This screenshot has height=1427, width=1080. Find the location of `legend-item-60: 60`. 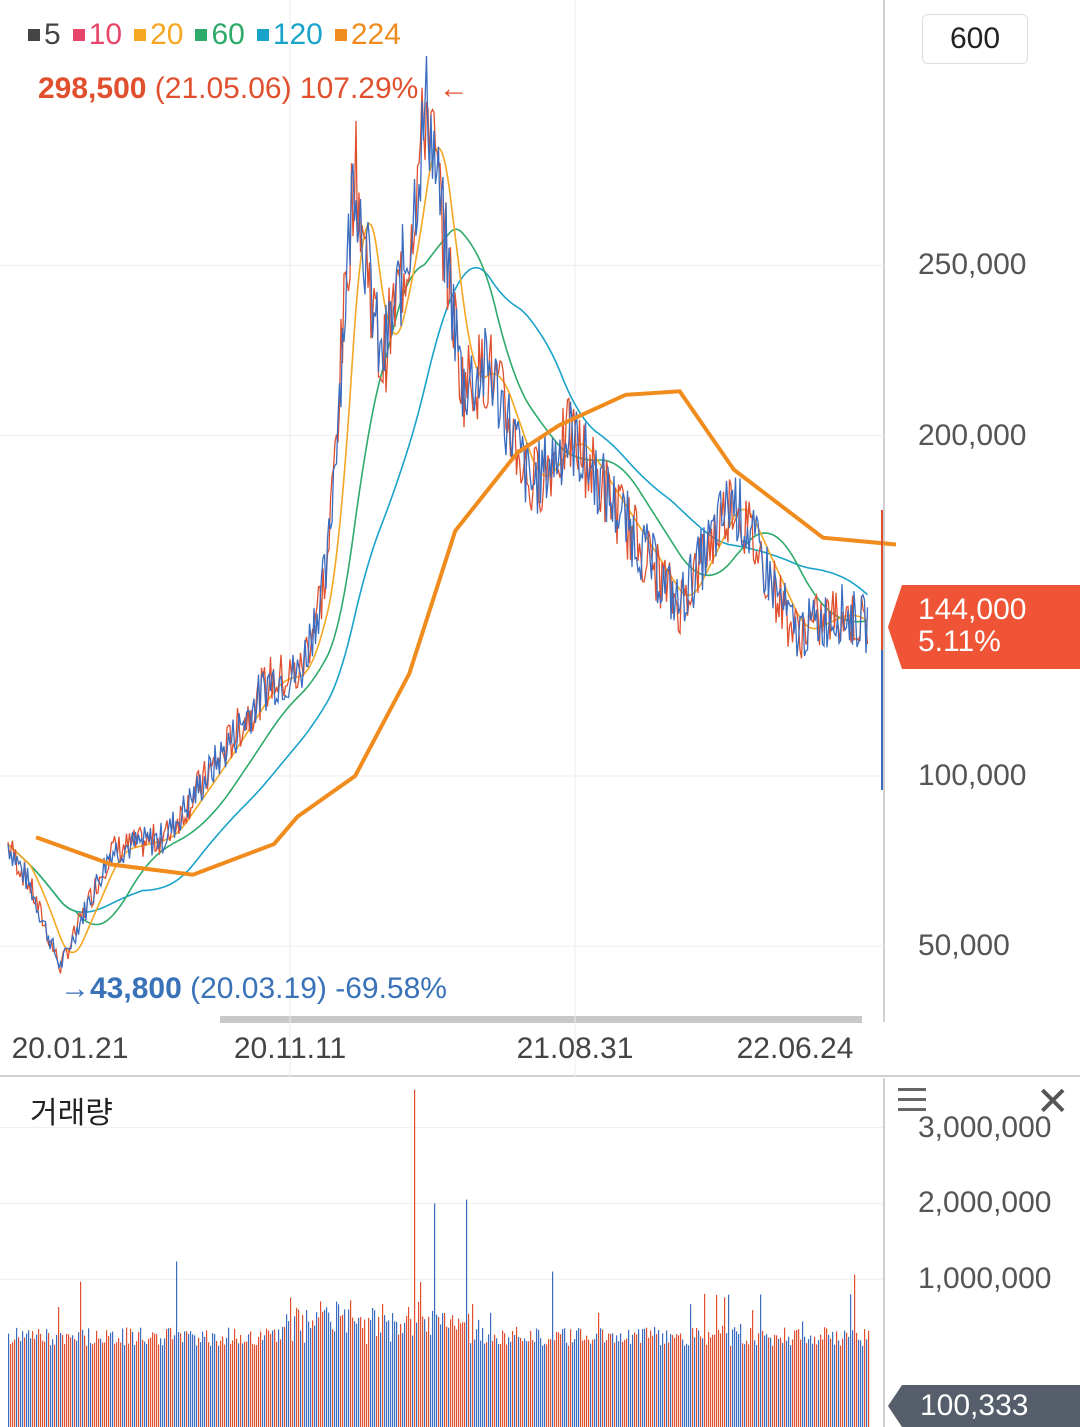

legend-item-60: 60 is located at coordinates (220, 35).